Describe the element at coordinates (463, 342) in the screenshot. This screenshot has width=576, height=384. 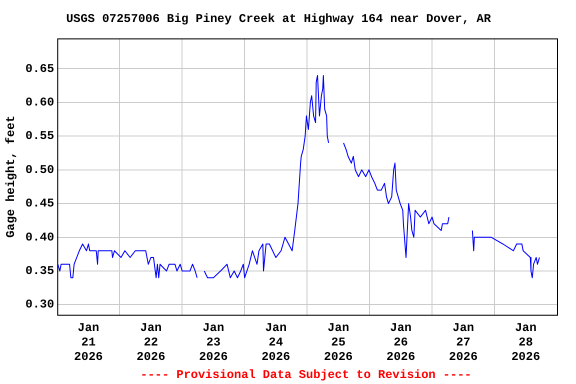
I see `x-tick-label: Jan 27 2026` at that location.